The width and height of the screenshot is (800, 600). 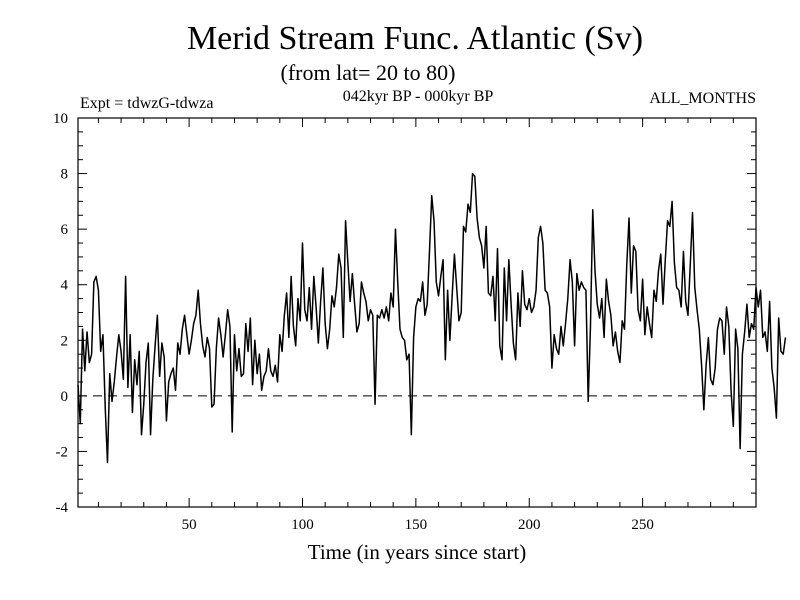 I want to click on y-tick-label: -4, so click(x=62, y=508).